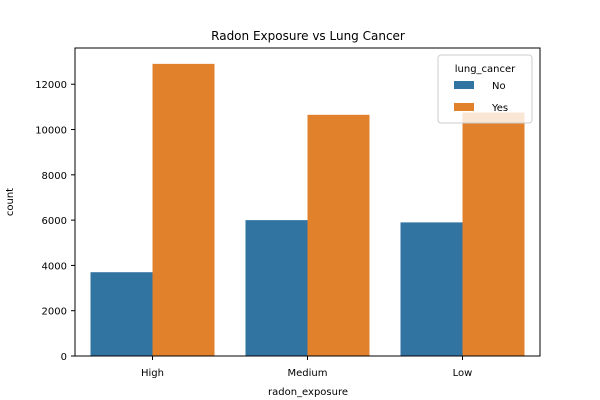  I want to click on x-ticks: High Medium Low, so click(306, 367).